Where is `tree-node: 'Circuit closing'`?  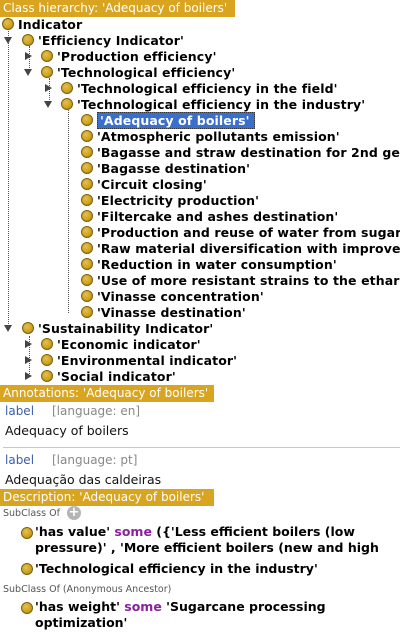 tree-node: 'Circuit closing' is located at coordinates (144, 184).